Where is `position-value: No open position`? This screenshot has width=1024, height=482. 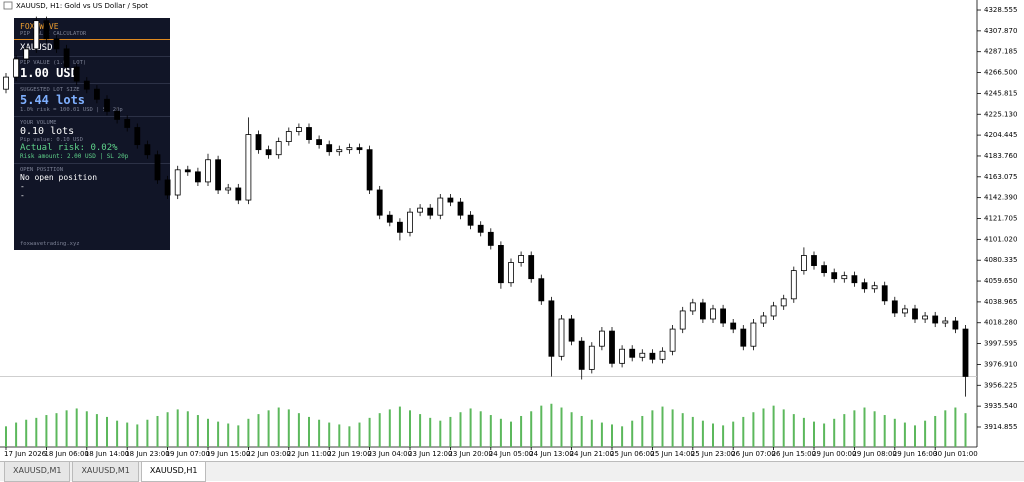
position-value: No open position is located at coordinates (59, 177).